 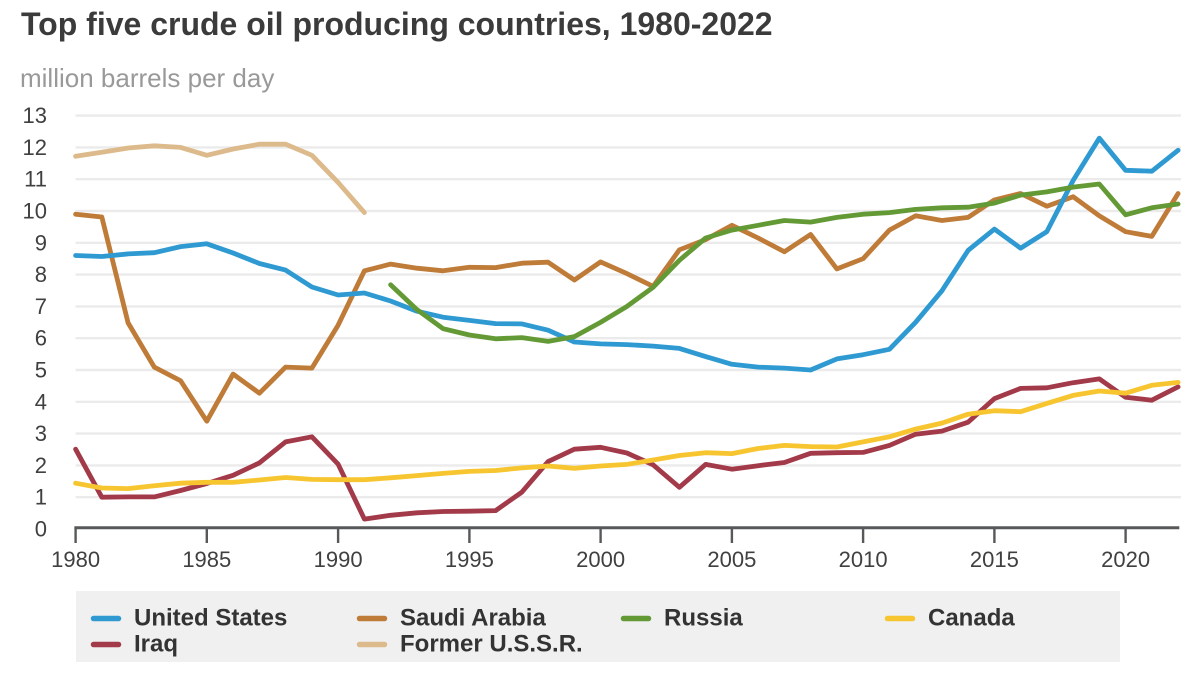 I want to click on svg-text: United States, so click(x=210, y=618).